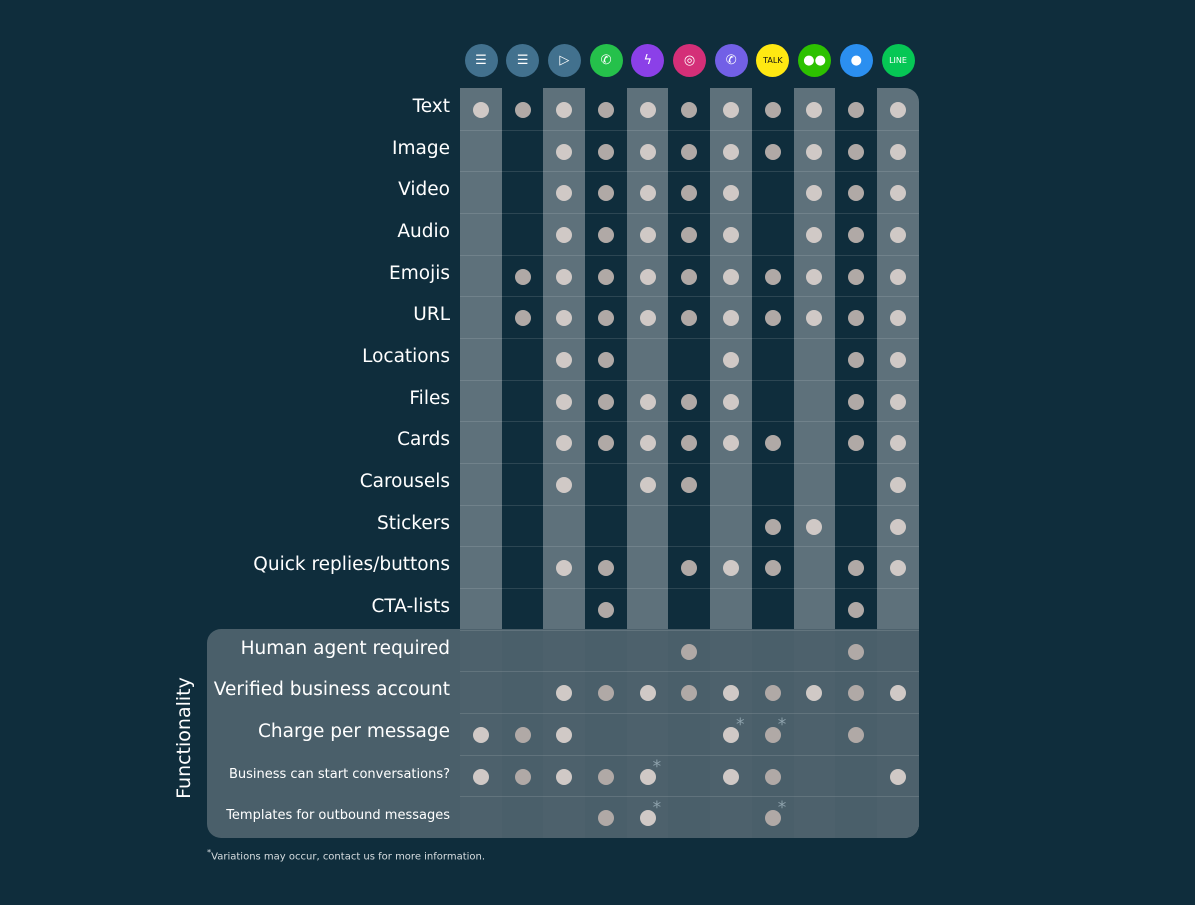 This screenshot has height=905, width=1195. I want to click on feature-label: Carousels, so click(404, 482).